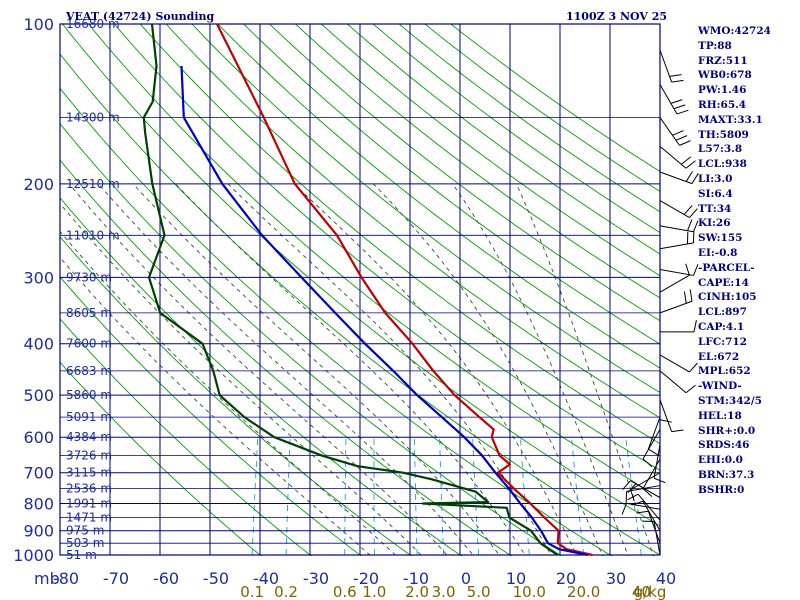  What do you see at coordinates (723, 134) in the screenshot?
I see `index-item: TH:5809` at bounding box center [723, 134].